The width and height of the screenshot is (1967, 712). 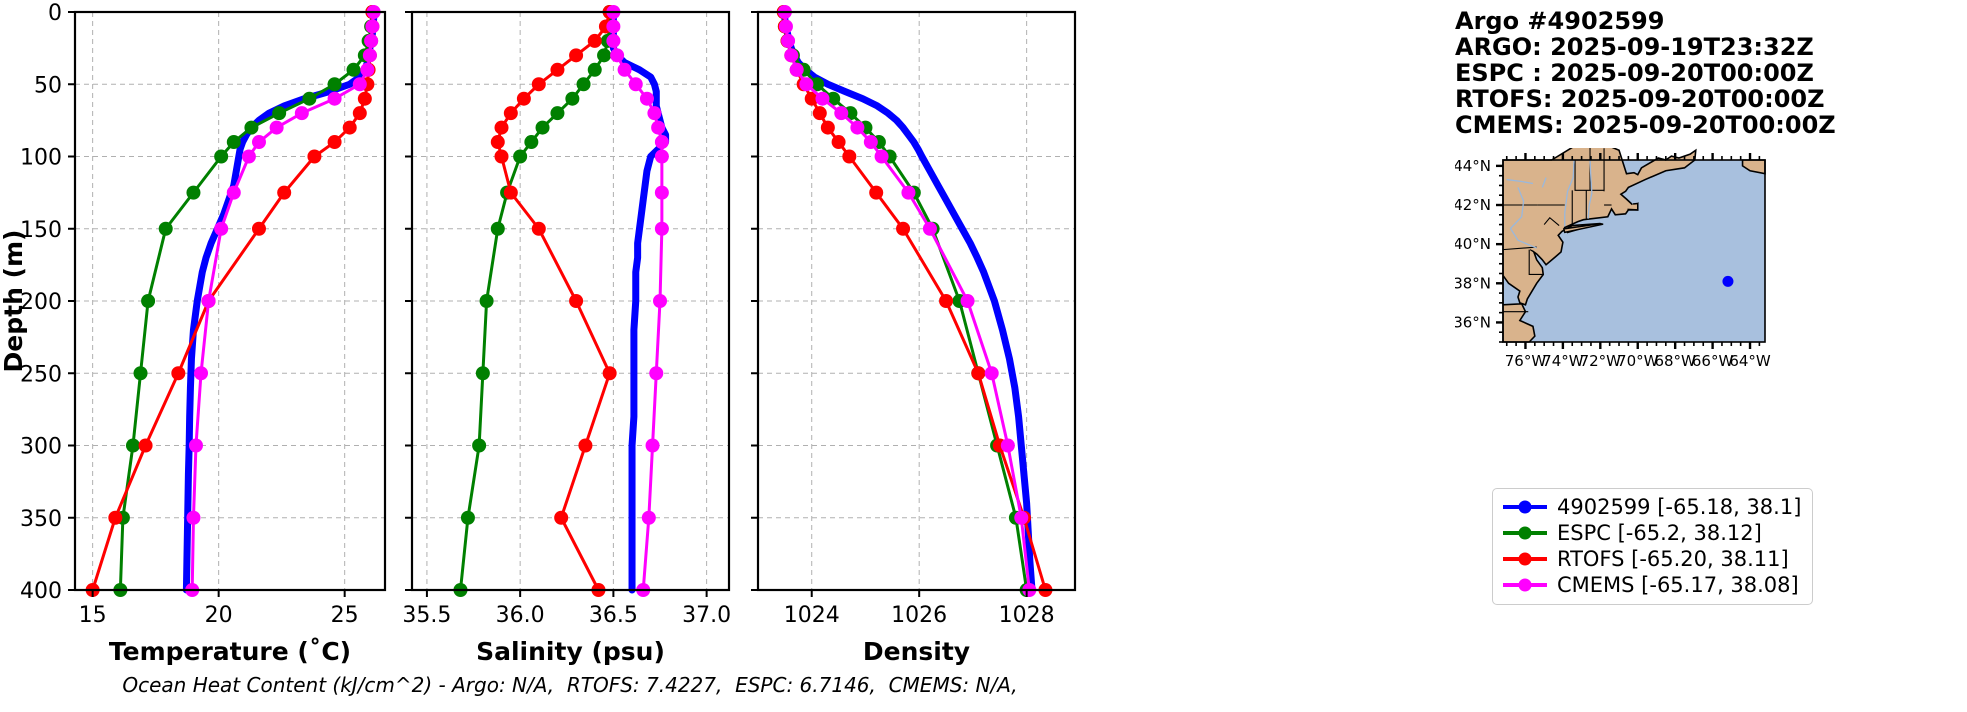 What do you see at coordinates (1728, 281) in the screenshot?
I see `float-location-marker` at bounding box center [1728, 281].